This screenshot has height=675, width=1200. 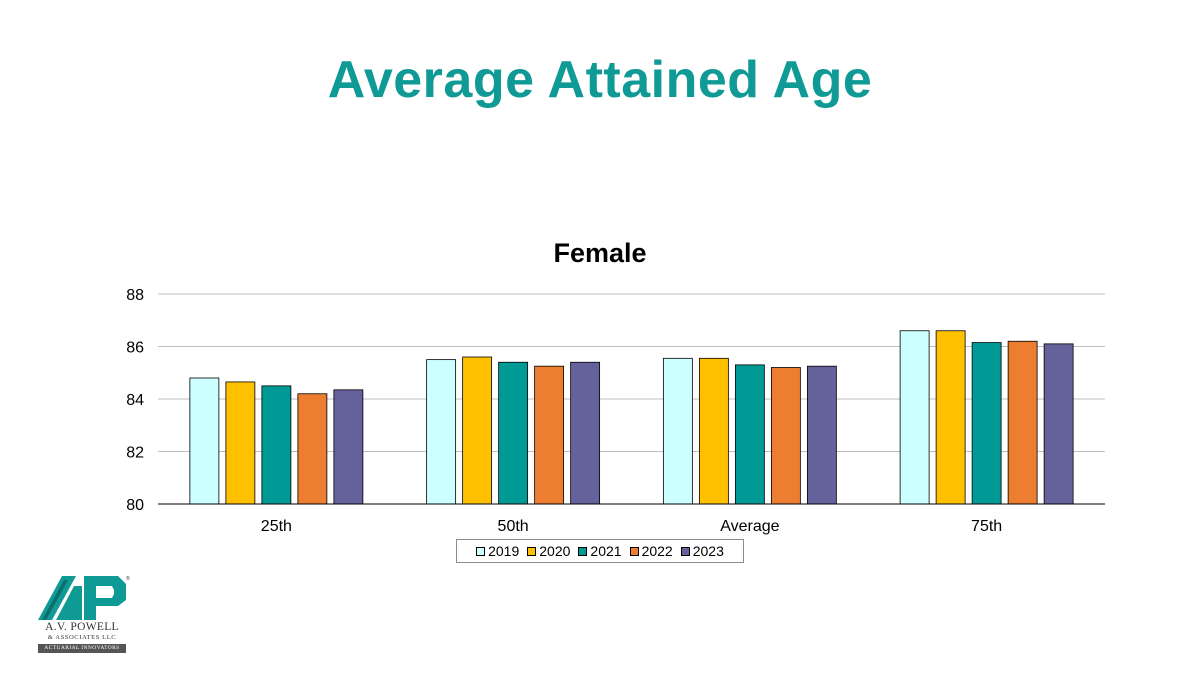 What do you see at coordinates (713, 431) in the screenshot?
I see `bar-2020-Average` at bounding box center [713, 431].